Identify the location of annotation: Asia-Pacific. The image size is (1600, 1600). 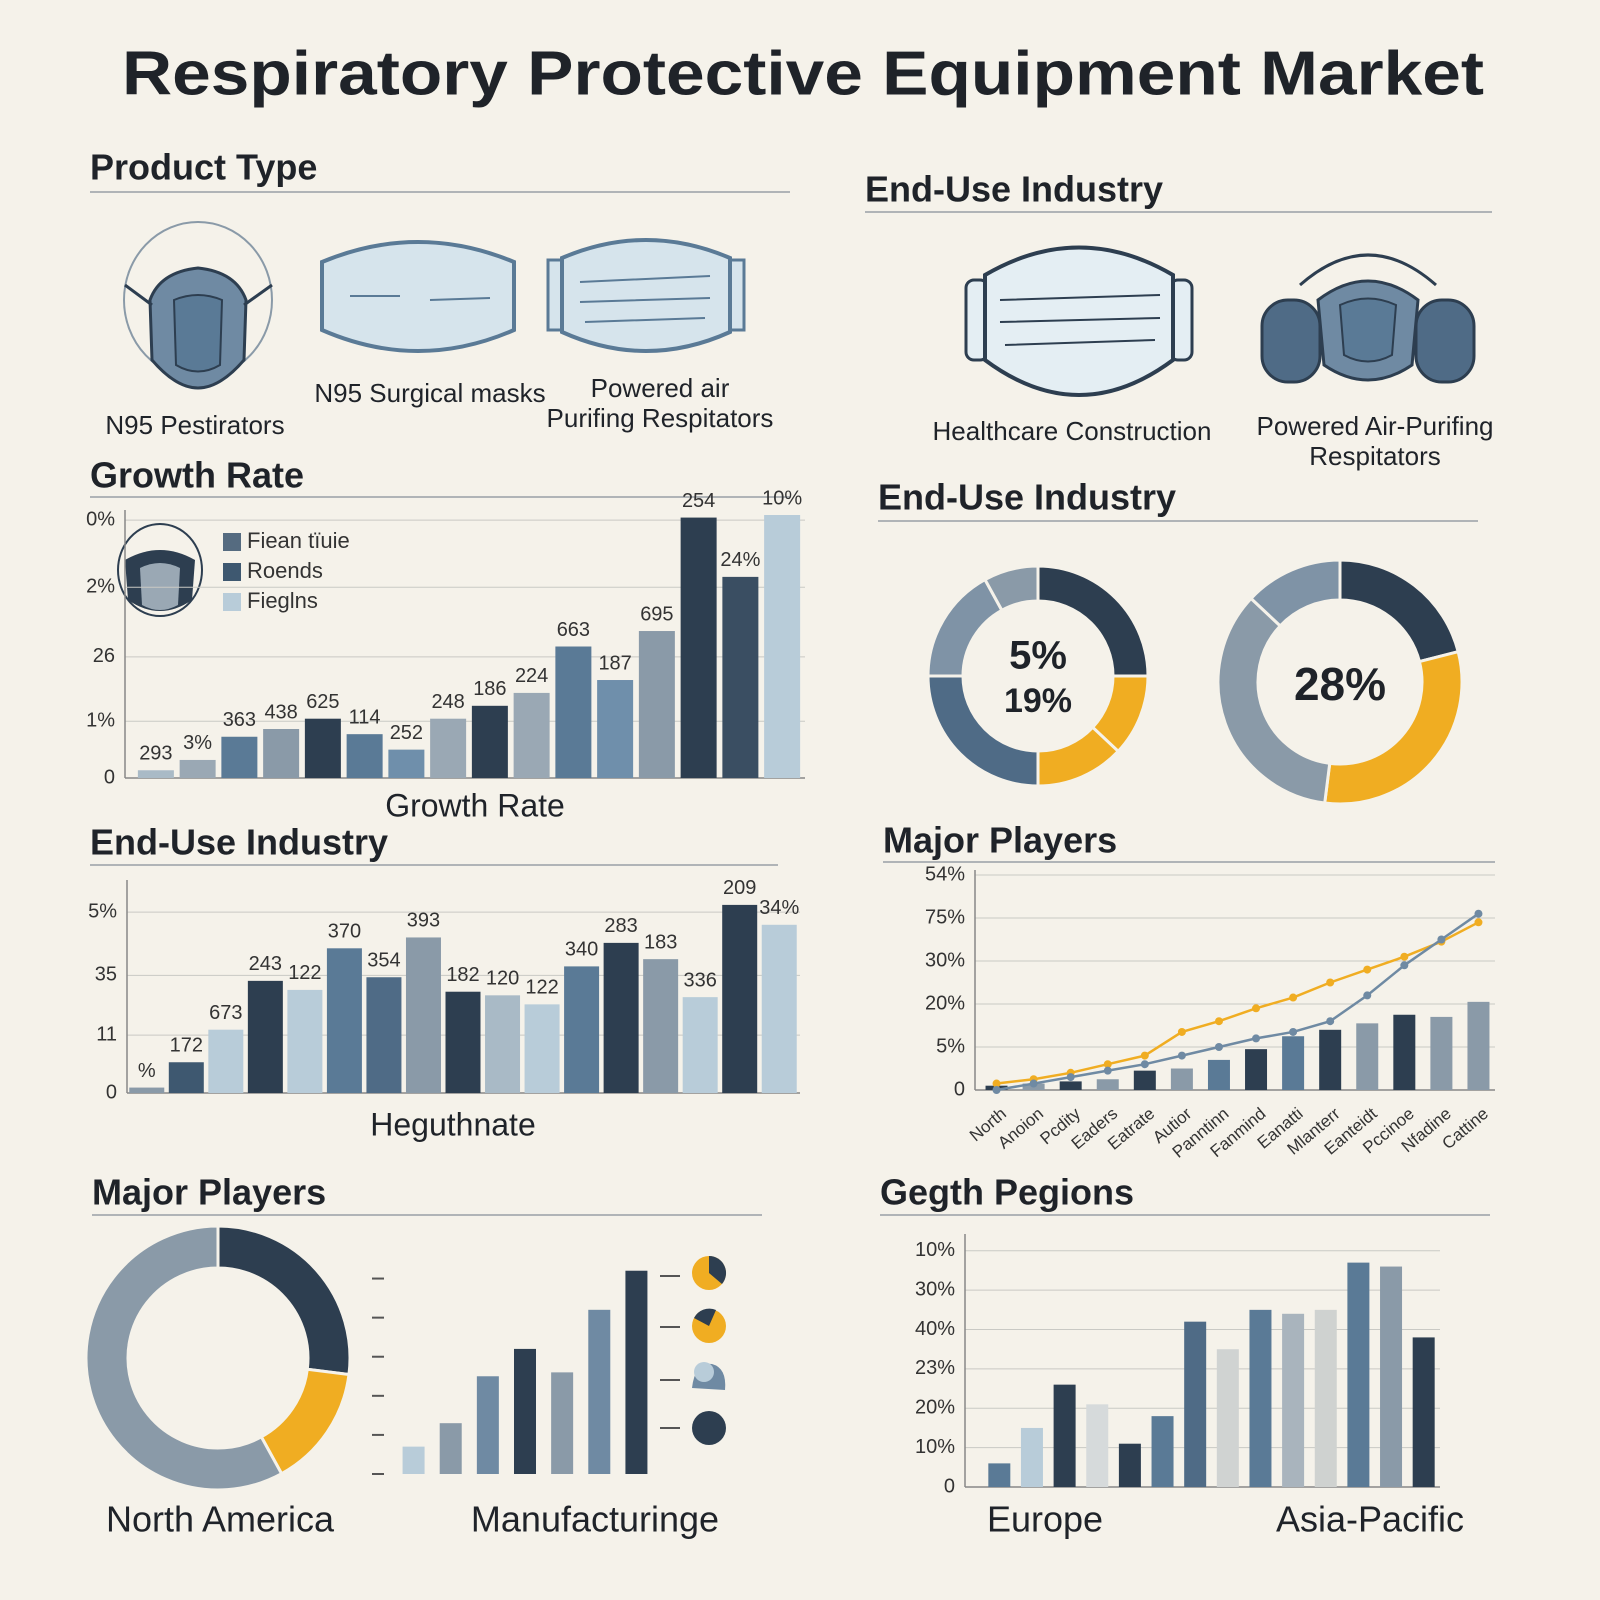
(1370, 1519).